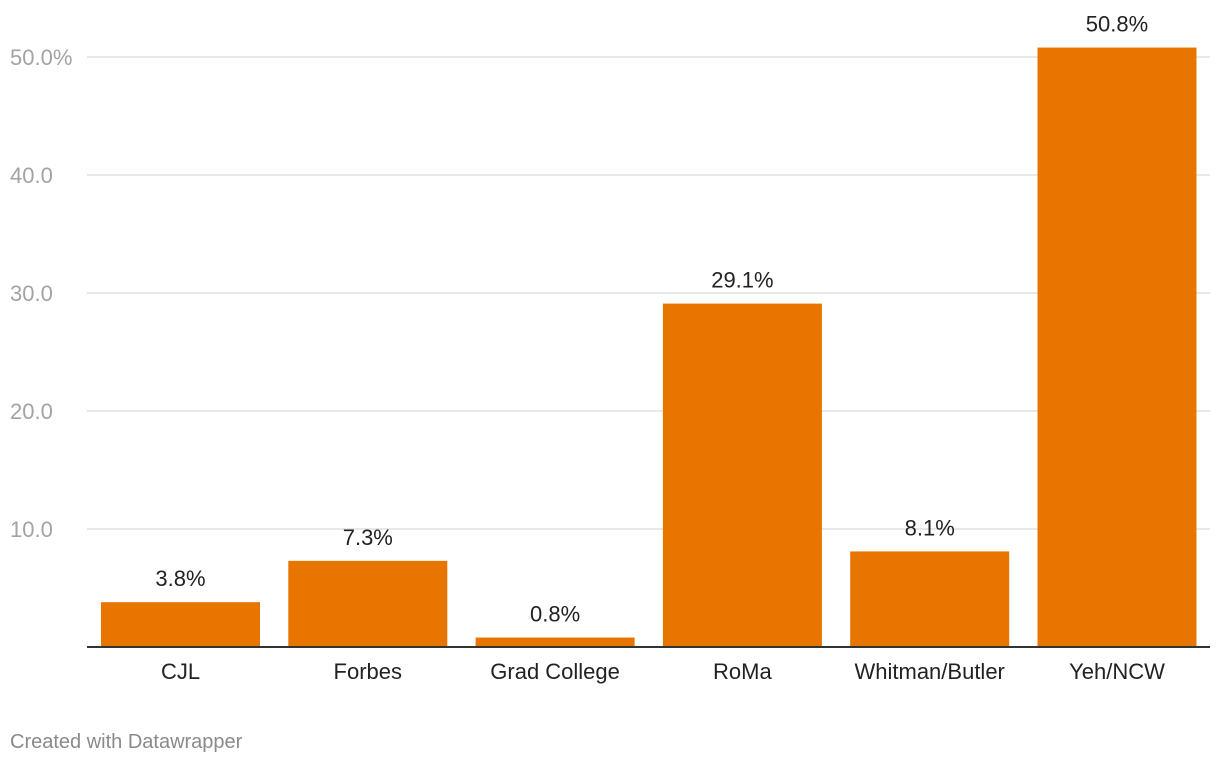 The image size is (1220, 768). What do you see at coordinates (368, 671) in the screenshot?
I see `x-category-label: Forbes` at bounding box center [368, 671].